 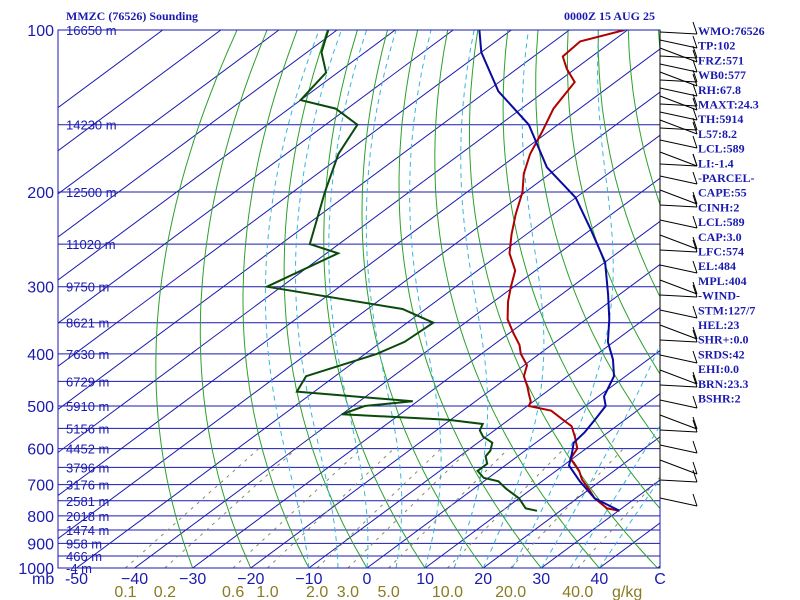 What do you see at coordinates (719, 399) in the screenshot?
I see `index-entry: BSHR:2` at bounding box center [719, 399].